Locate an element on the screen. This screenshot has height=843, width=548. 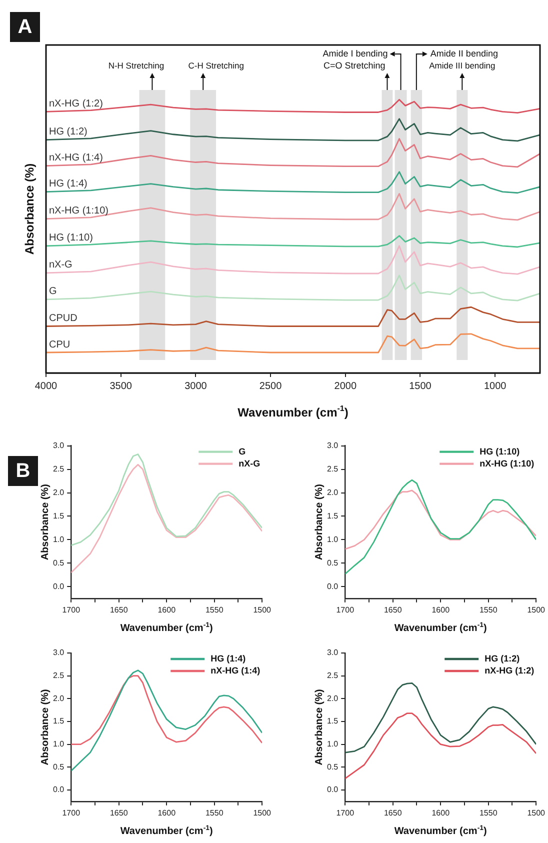
text: B is located at coordinates (23, 471).